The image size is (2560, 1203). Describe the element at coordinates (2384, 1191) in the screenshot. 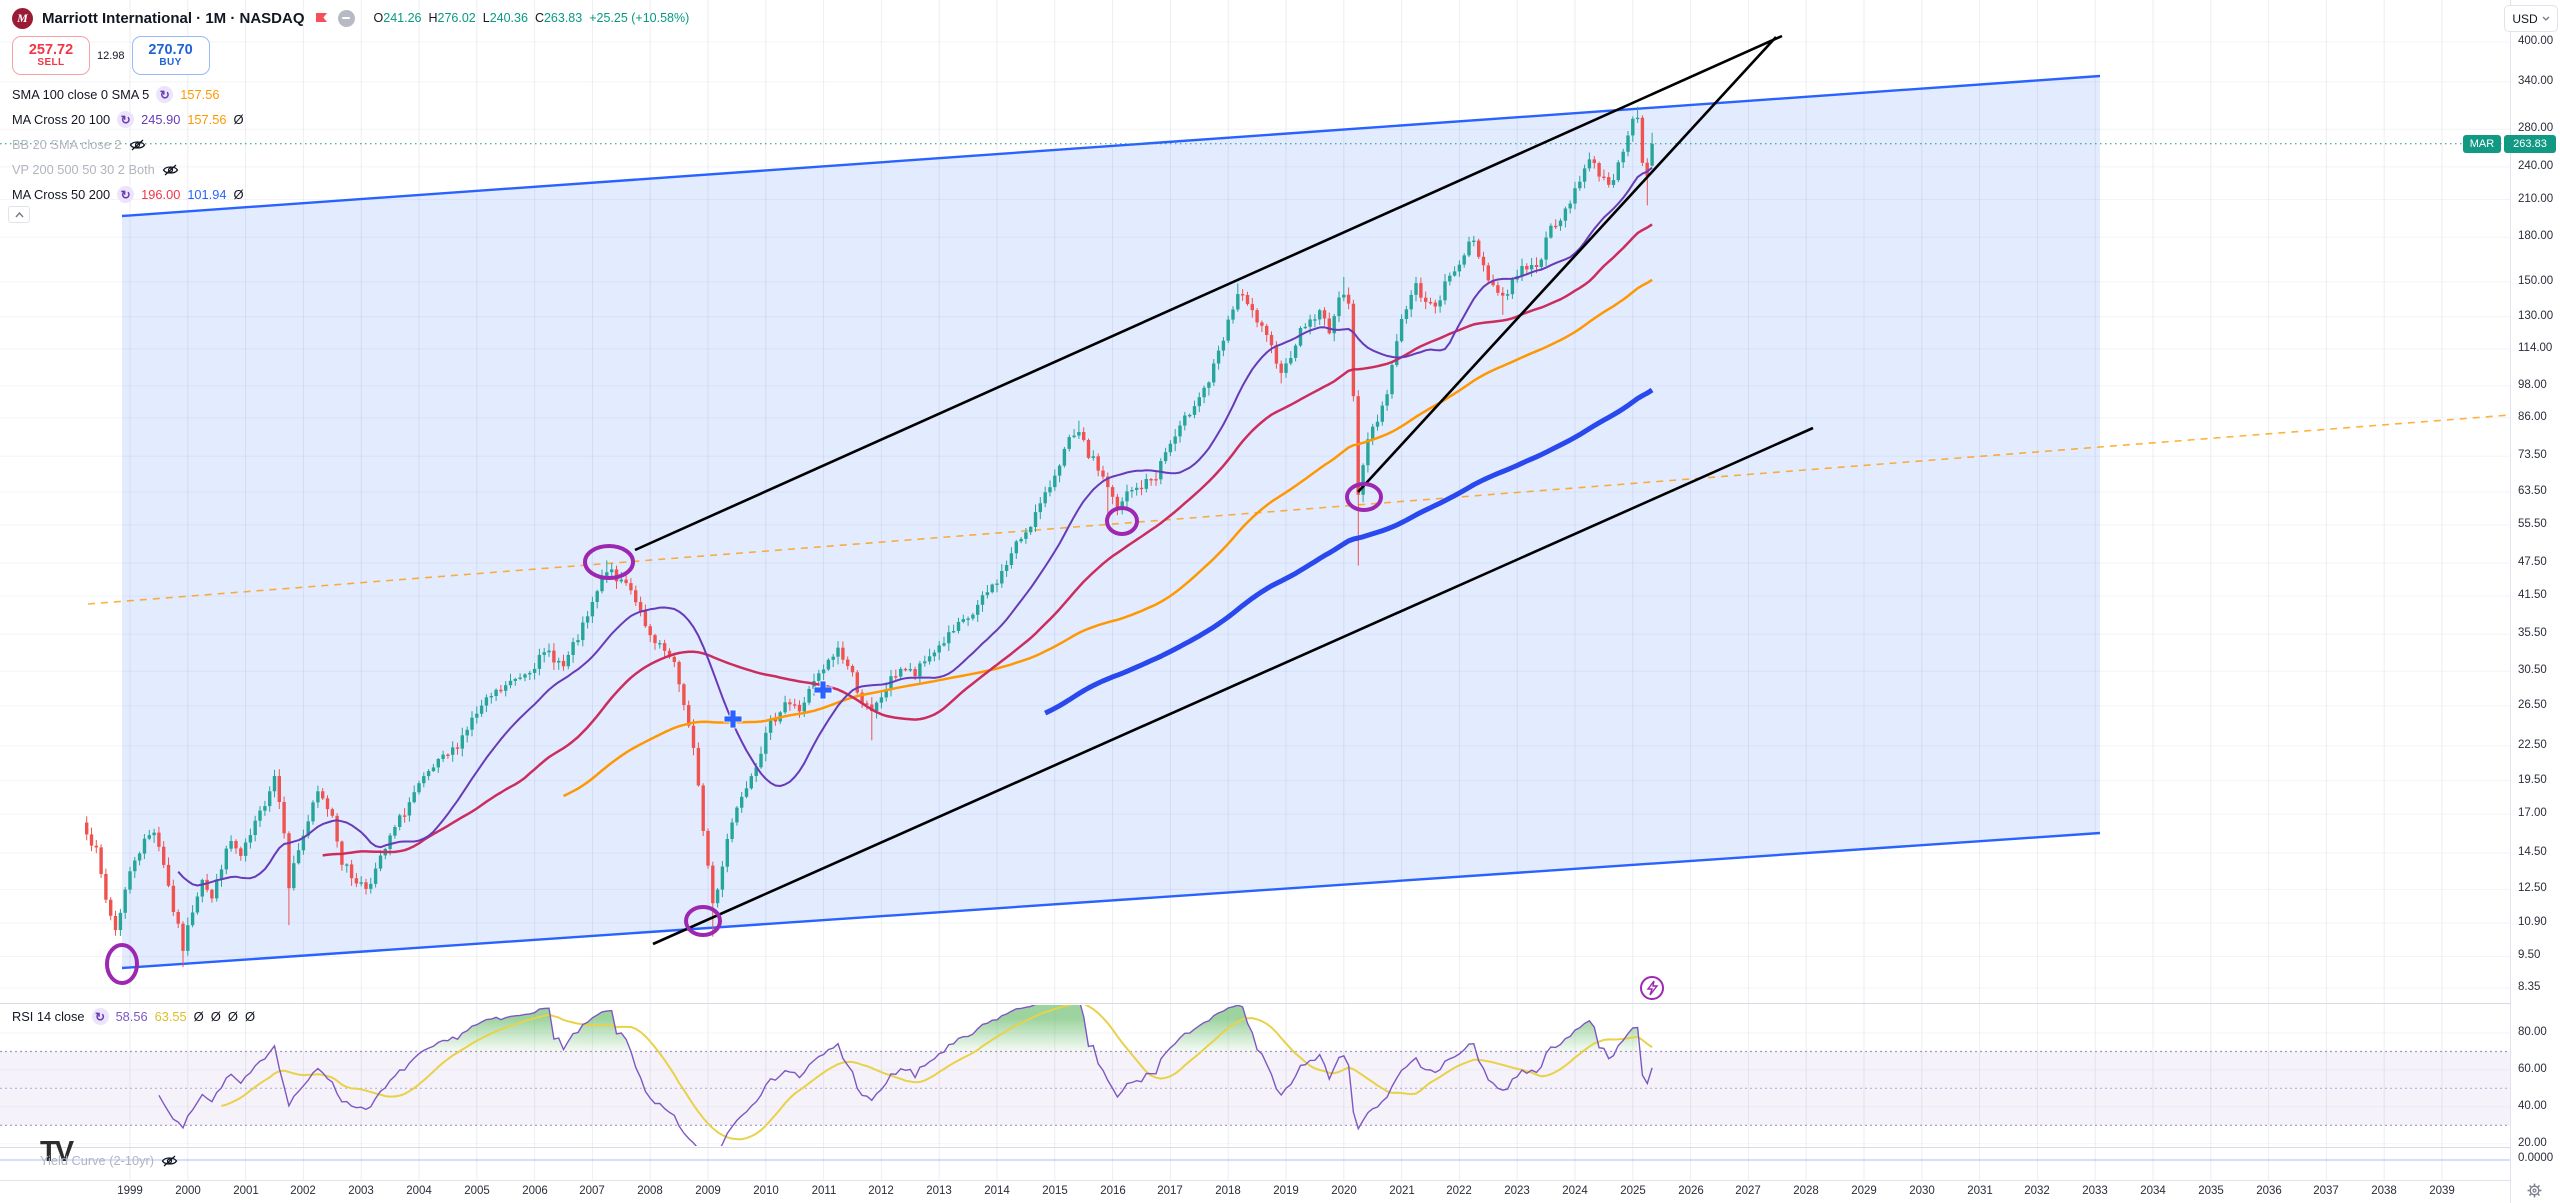

I see `year-label: 2038` at that location.